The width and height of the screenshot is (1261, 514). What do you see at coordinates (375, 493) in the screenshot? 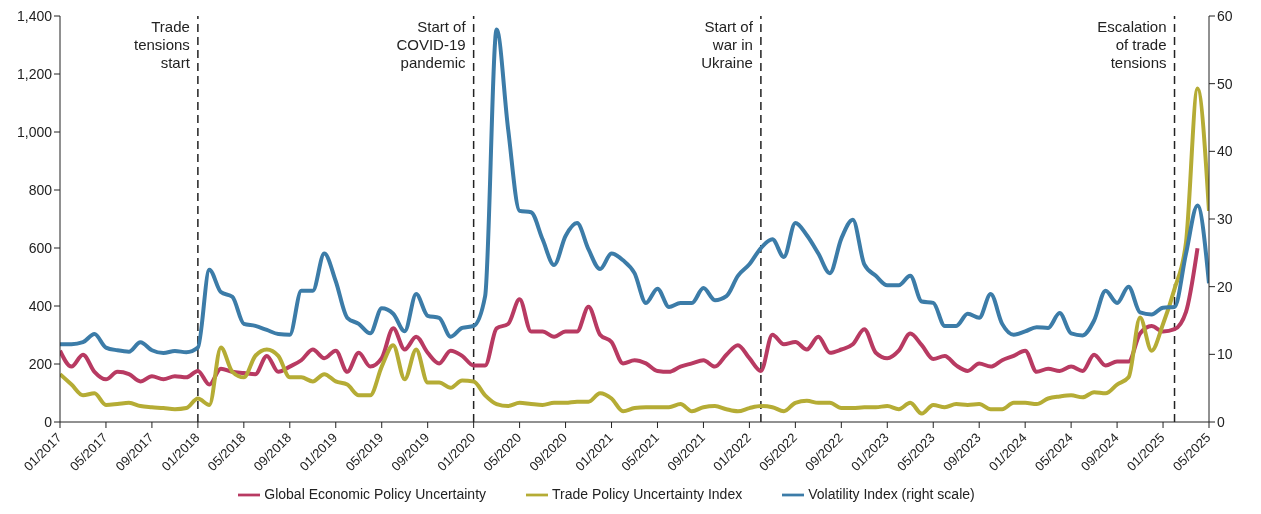
I see `legend-label: Global Economic Policy Uncertainty` at bounding box center [375, 493].